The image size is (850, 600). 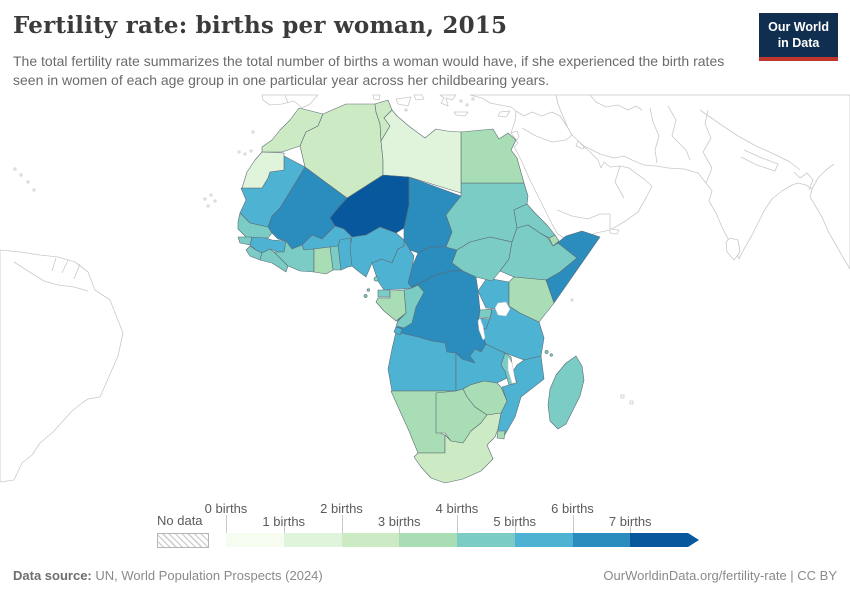 I want to click on country-libya: Libya: 1-2 births, so click(x=421, y=151).